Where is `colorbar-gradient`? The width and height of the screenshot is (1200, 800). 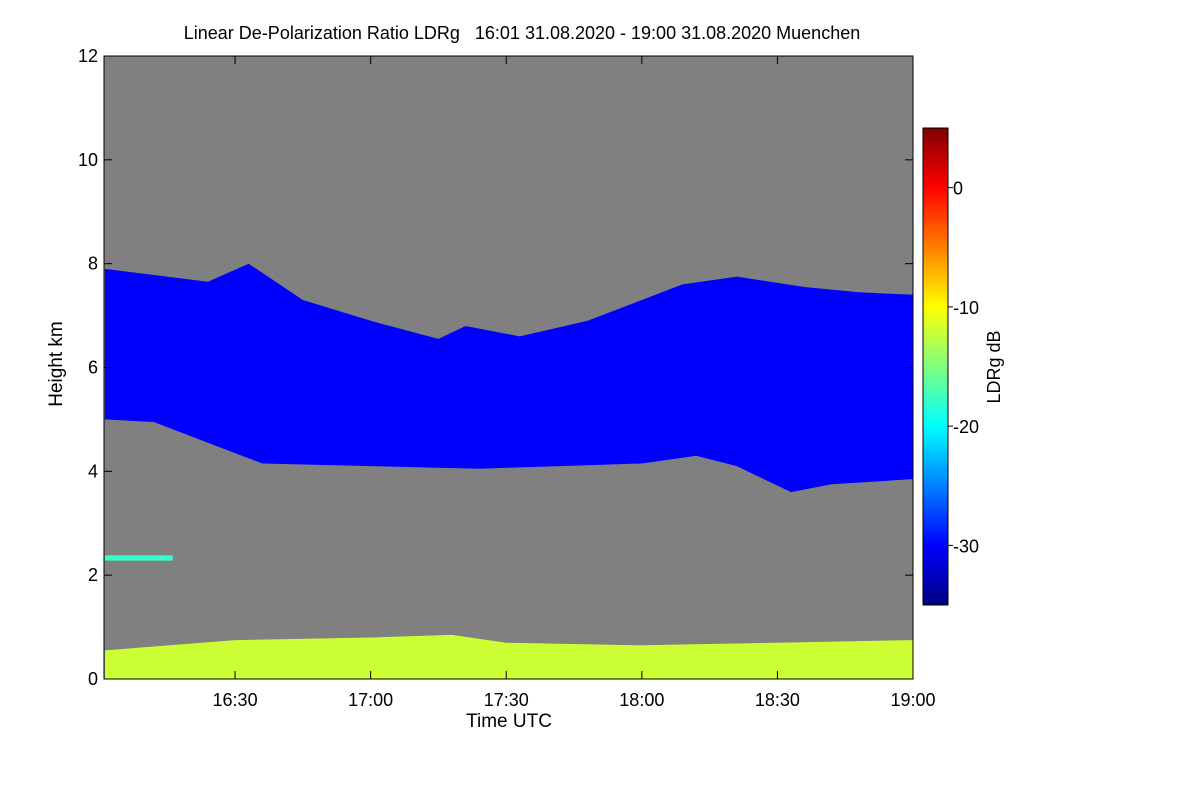
colorbar-gradient is located at coordinates (935, 366).